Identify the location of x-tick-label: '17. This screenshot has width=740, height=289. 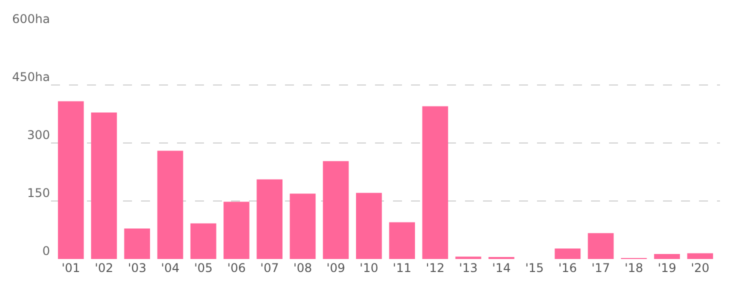
(600, 268).